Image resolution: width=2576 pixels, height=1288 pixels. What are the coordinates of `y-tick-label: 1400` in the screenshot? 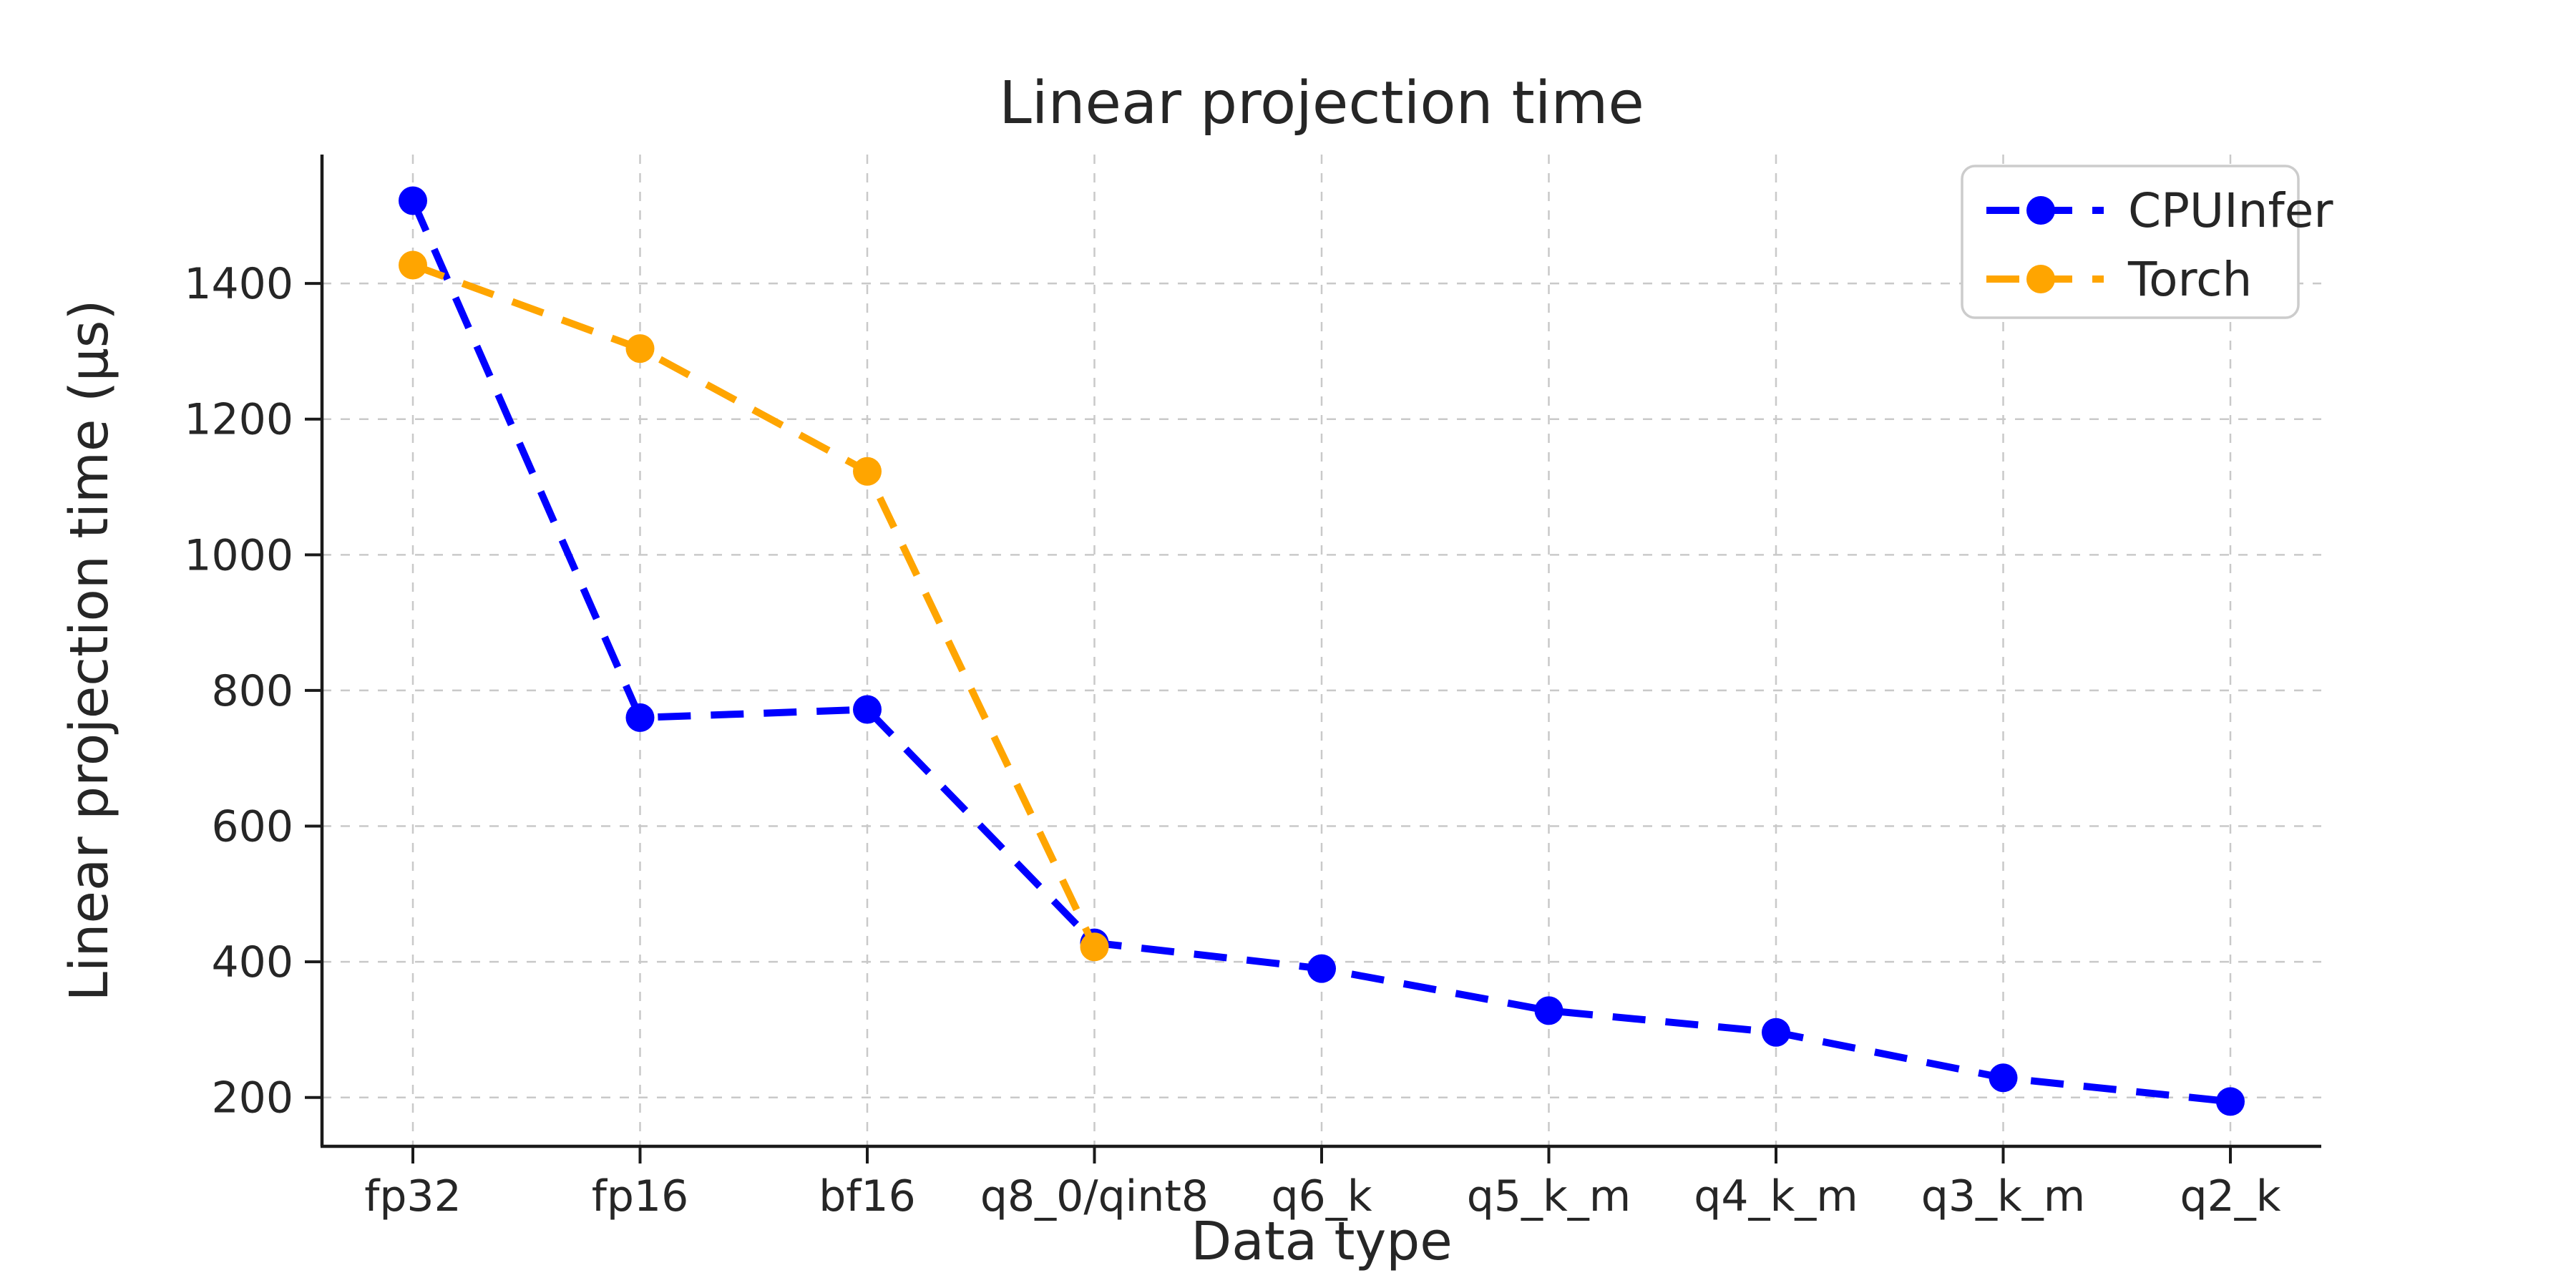 It's located at (238, 284).